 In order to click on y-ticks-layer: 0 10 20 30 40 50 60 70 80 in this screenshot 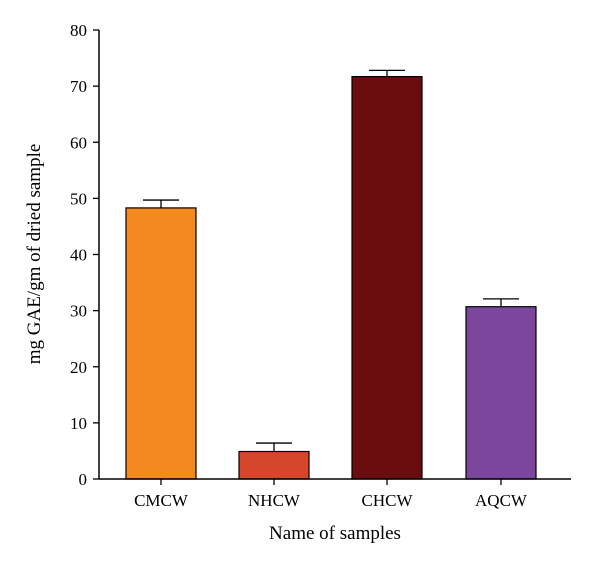, I will do `click(84, 255)`.